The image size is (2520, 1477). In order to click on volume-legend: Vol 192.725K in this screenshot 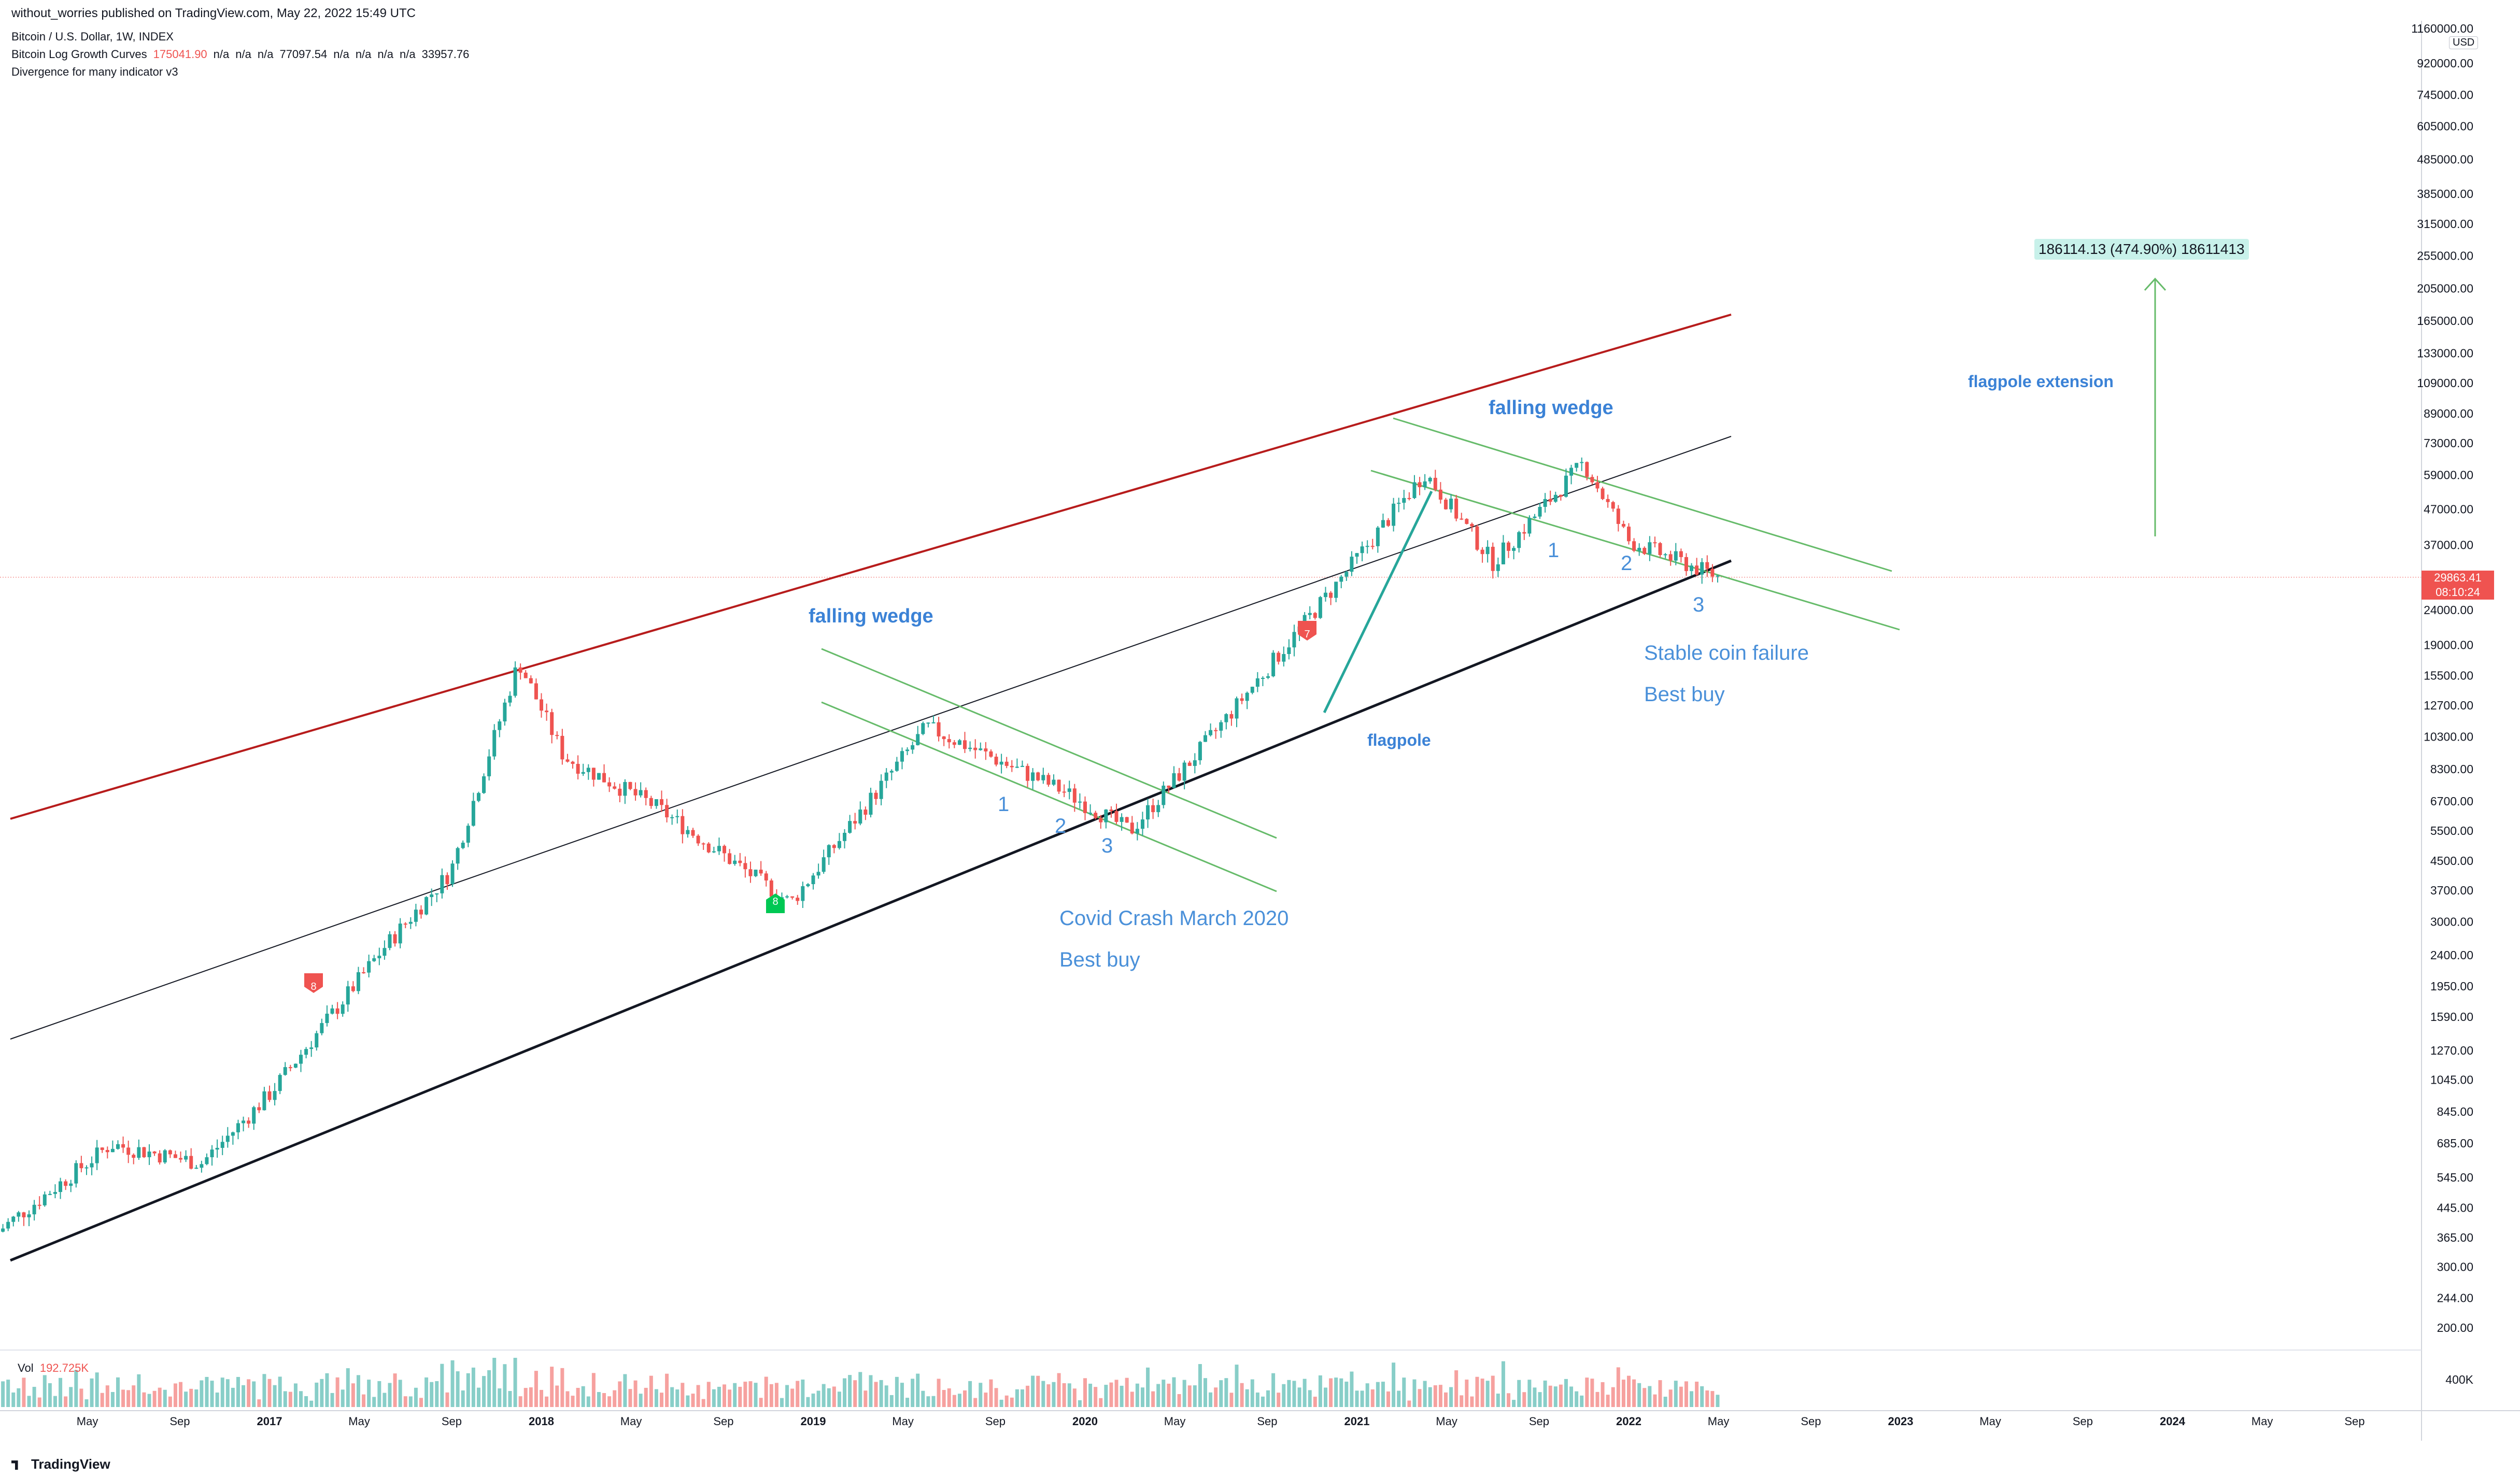, I will do `click(53, 1368)`.